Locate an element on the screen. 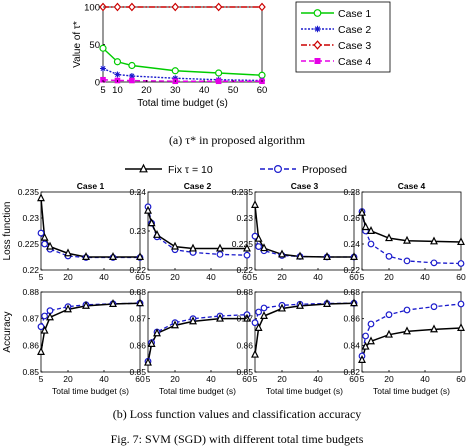 The height and width of the screenshot is (447, 474). subplot-acc-case4-axes is located at coordinates (411, 332).